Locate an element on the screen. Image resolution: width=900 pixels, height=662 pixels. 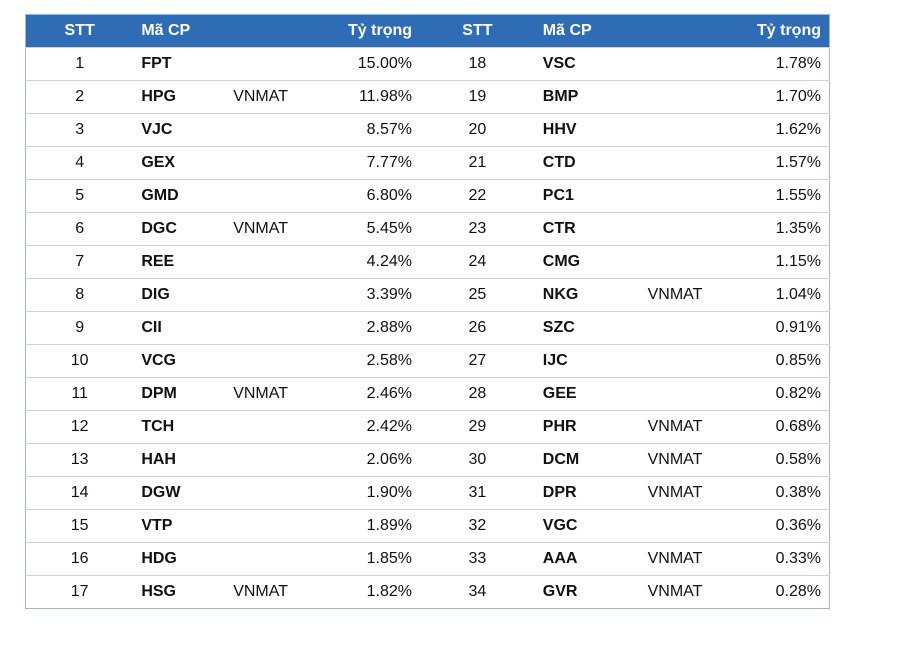
stt-cell: 6 is located at coordinates (79, 229).